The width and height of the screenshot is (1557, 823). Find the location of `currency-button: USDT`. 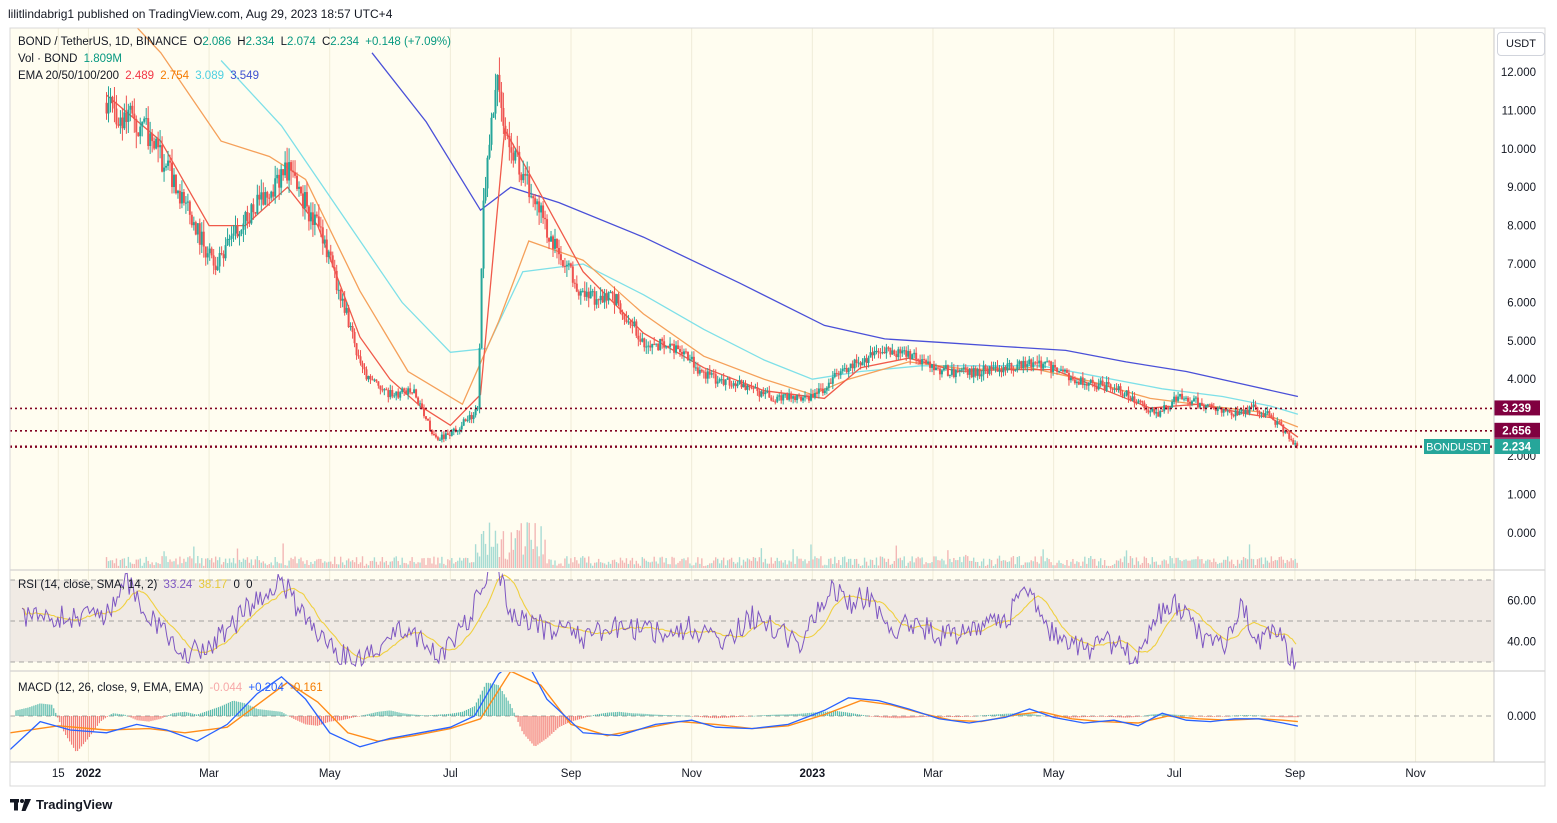

currency-button: USDT is located at coordinates (1521, 44).